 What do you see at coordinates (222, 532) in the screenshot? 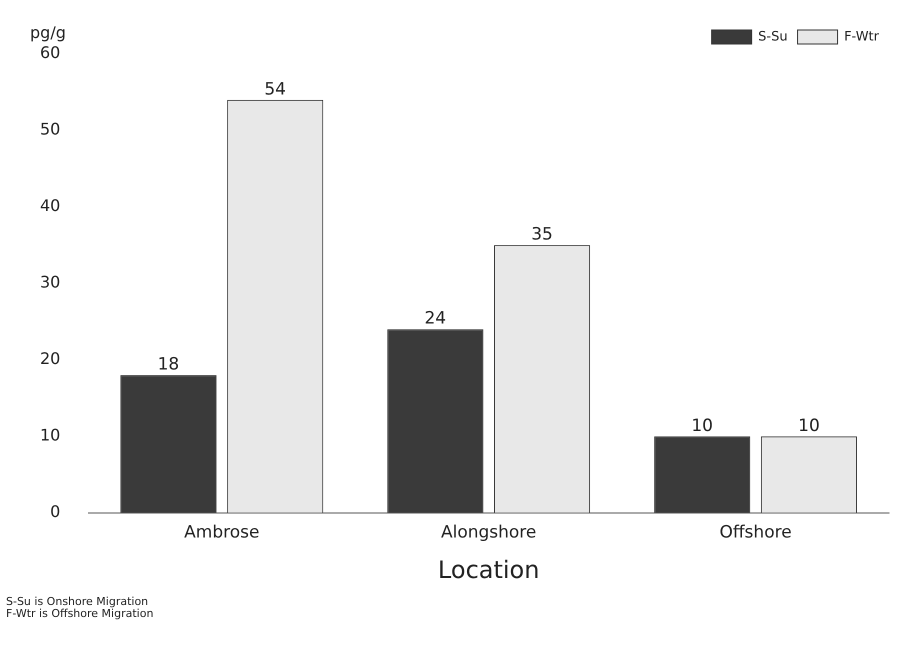
I see `x-tick-label: Ambrose` at bounding box center [222, 532].